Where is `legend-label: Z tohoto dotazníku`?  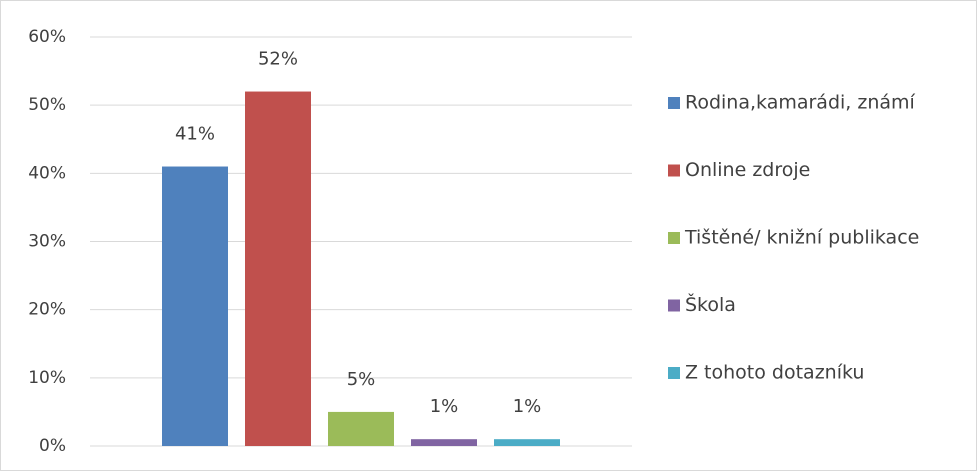
legend-label: Z tohoto dotazníku is located at coordinates (774, 373).